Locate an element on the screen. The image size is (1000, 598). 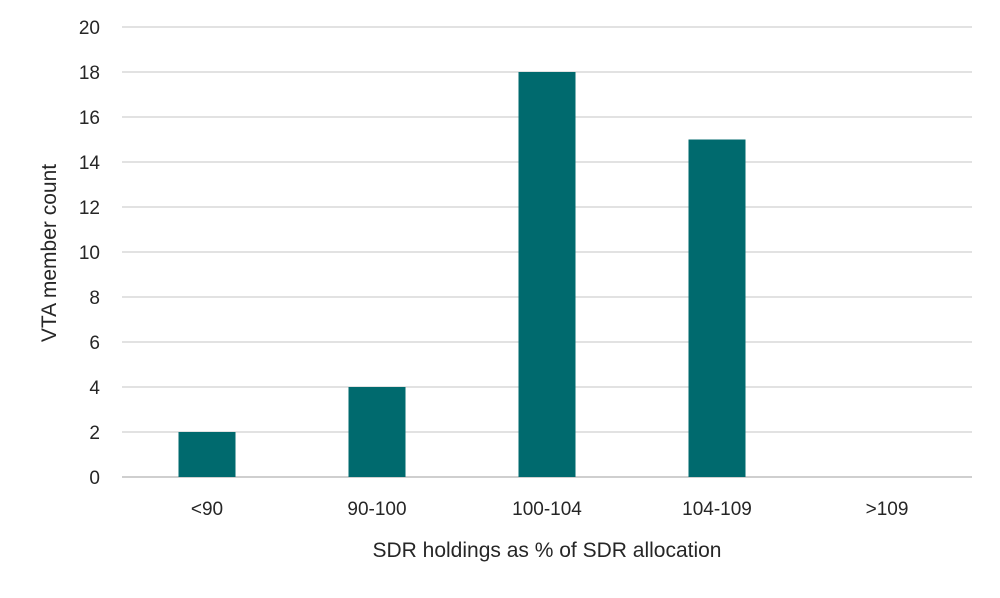
y-tick-label: 2 is located at coordinates (94, 433).